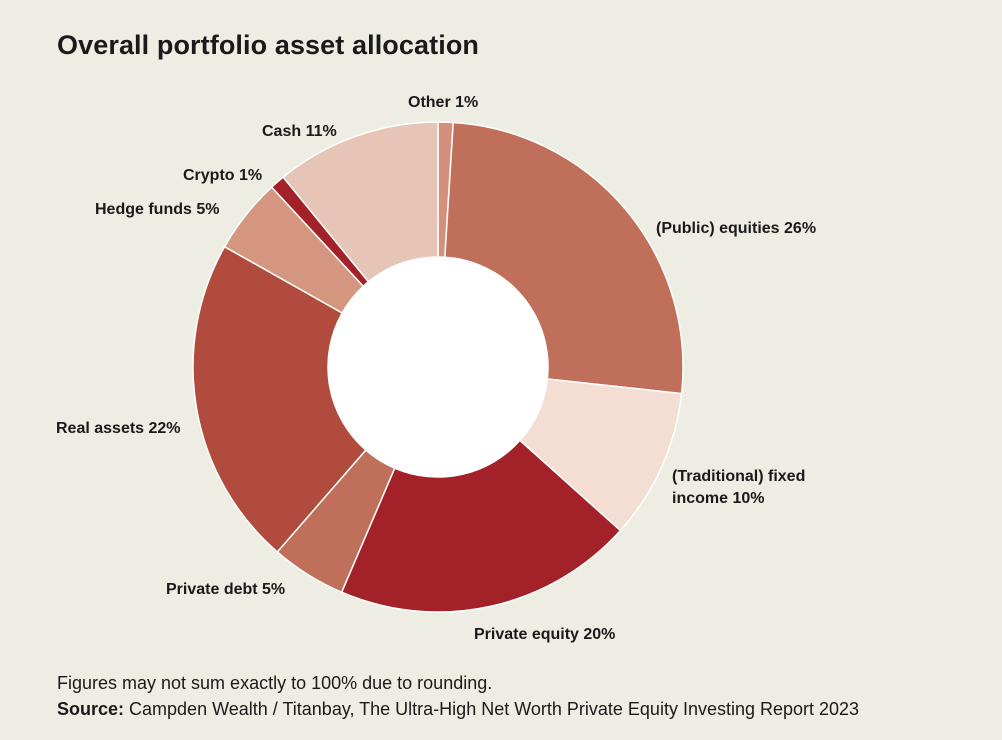 The height and width of the screenshot is (740, 1002). What do you see at coordinates (299, 131) in the screenshot?
I see `slice-label-cash: Cash 11%` at bounding box center [299, 131].